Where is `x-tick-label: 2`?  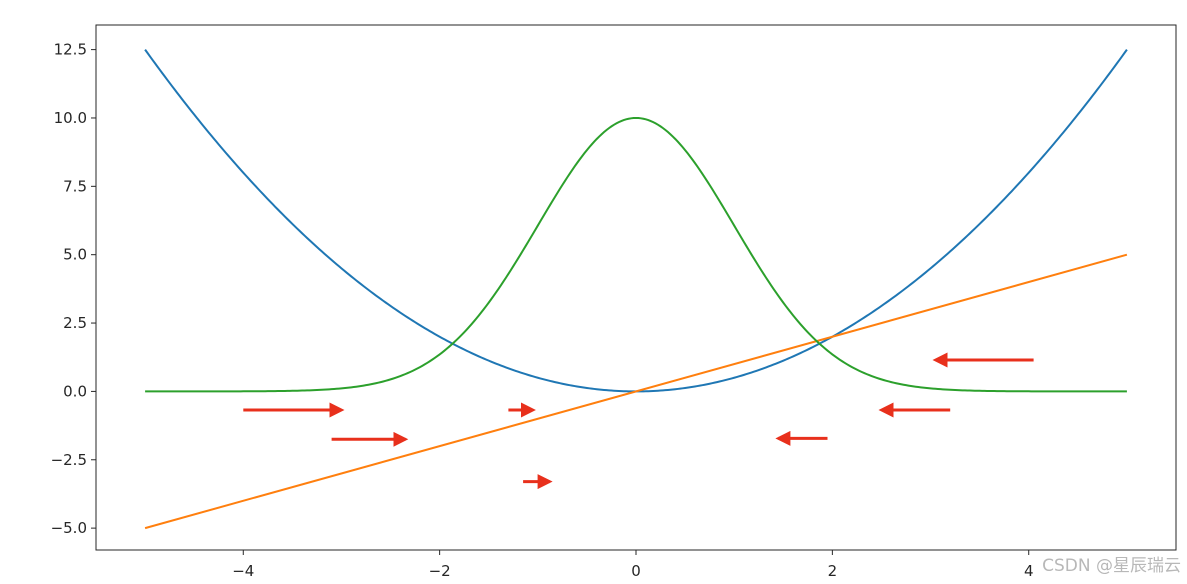 x-tick-label: 2 is located at coordinates (833, 571).